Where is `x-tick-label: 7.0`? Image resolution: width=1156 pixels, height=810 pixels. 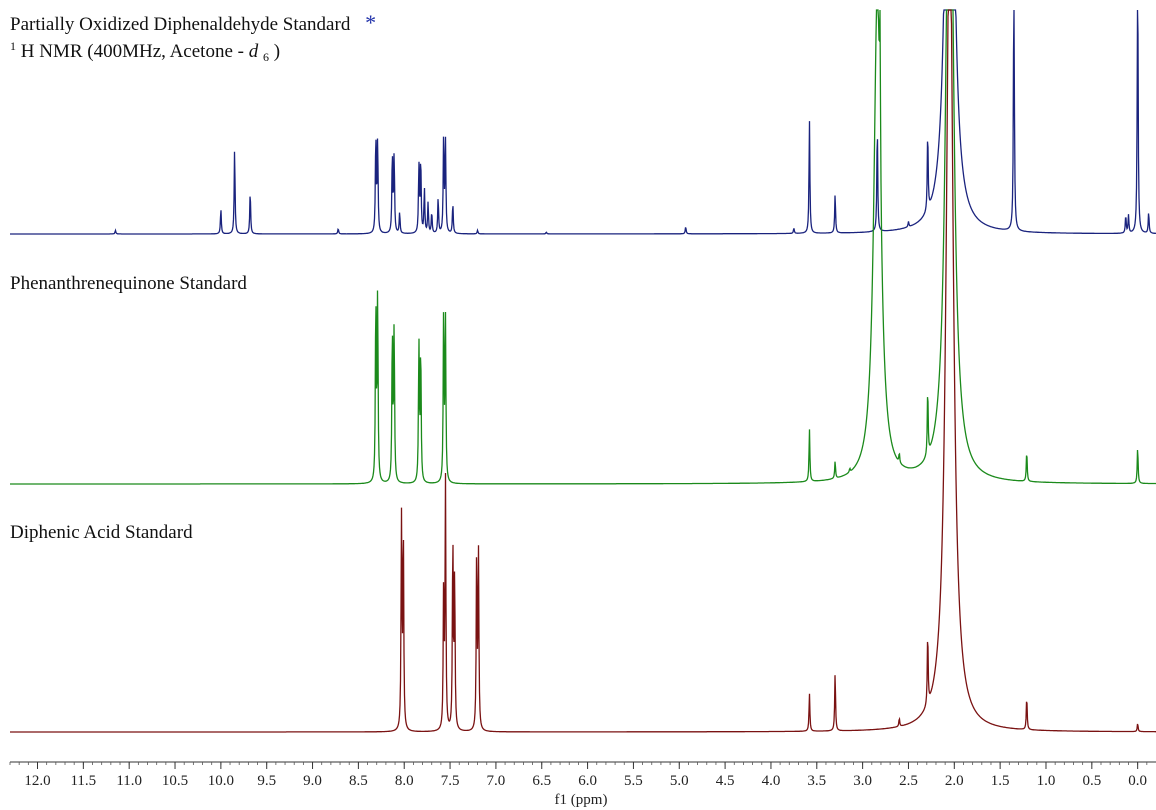
x-tick-label: 7.0 is located at coordinates (496, 781).